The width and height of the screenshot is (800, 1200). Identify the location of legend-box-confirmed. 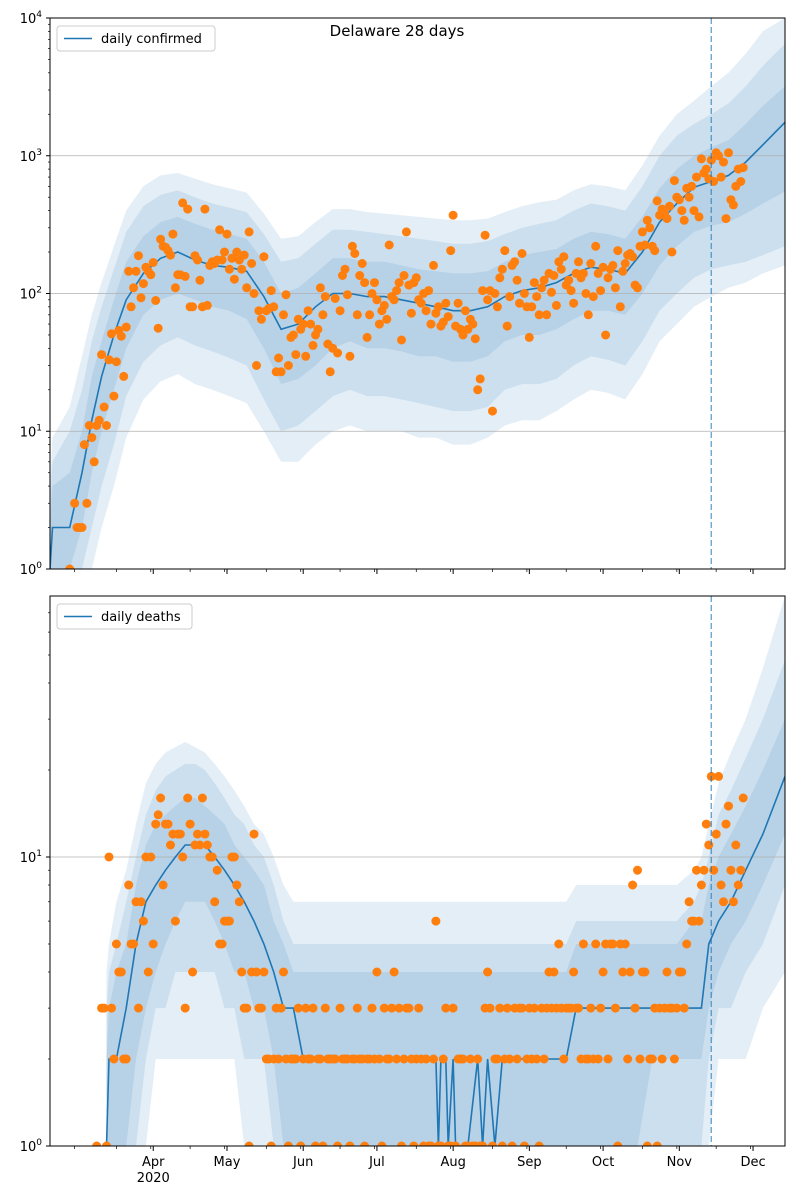
(136, 38).